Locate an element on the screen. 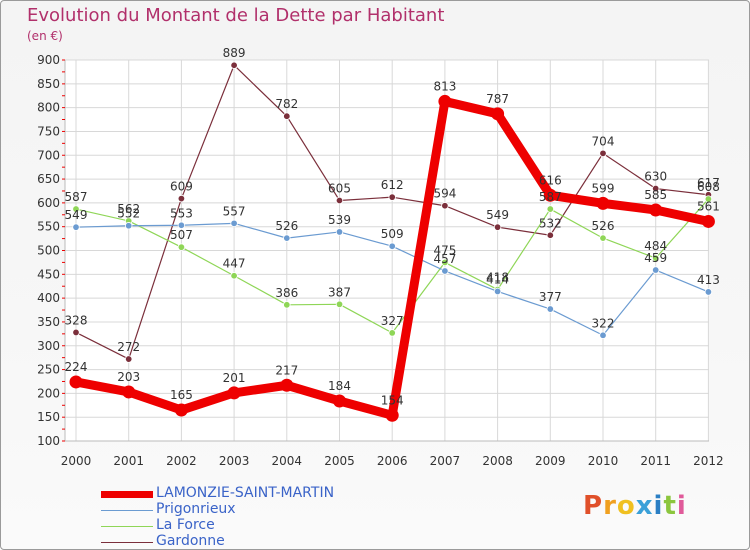 This screenshot has height=550, width=750. unit-label: (en €) is located at coordinates (45, 36).